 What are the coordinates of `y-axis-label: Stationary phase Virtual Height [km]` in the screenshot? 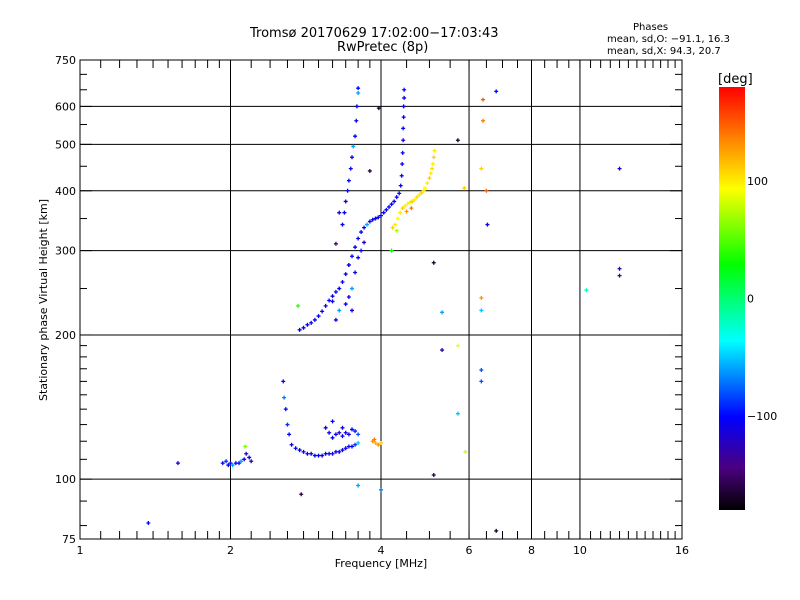 It's located at (43, 300).